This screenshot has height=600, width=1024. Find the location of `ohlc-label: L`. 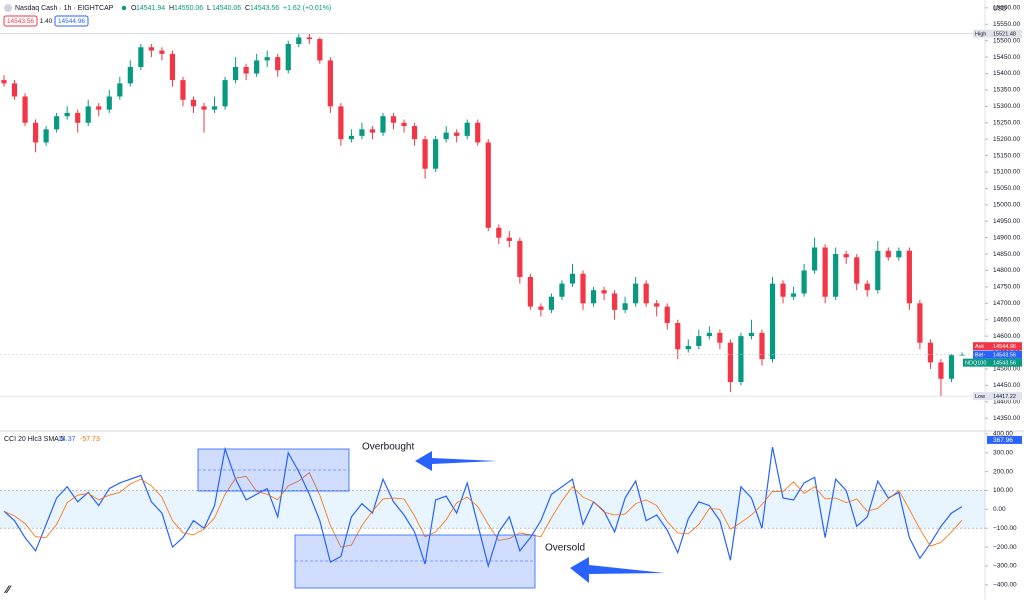

ohlc-label: L is located at coordinates (209, 8).